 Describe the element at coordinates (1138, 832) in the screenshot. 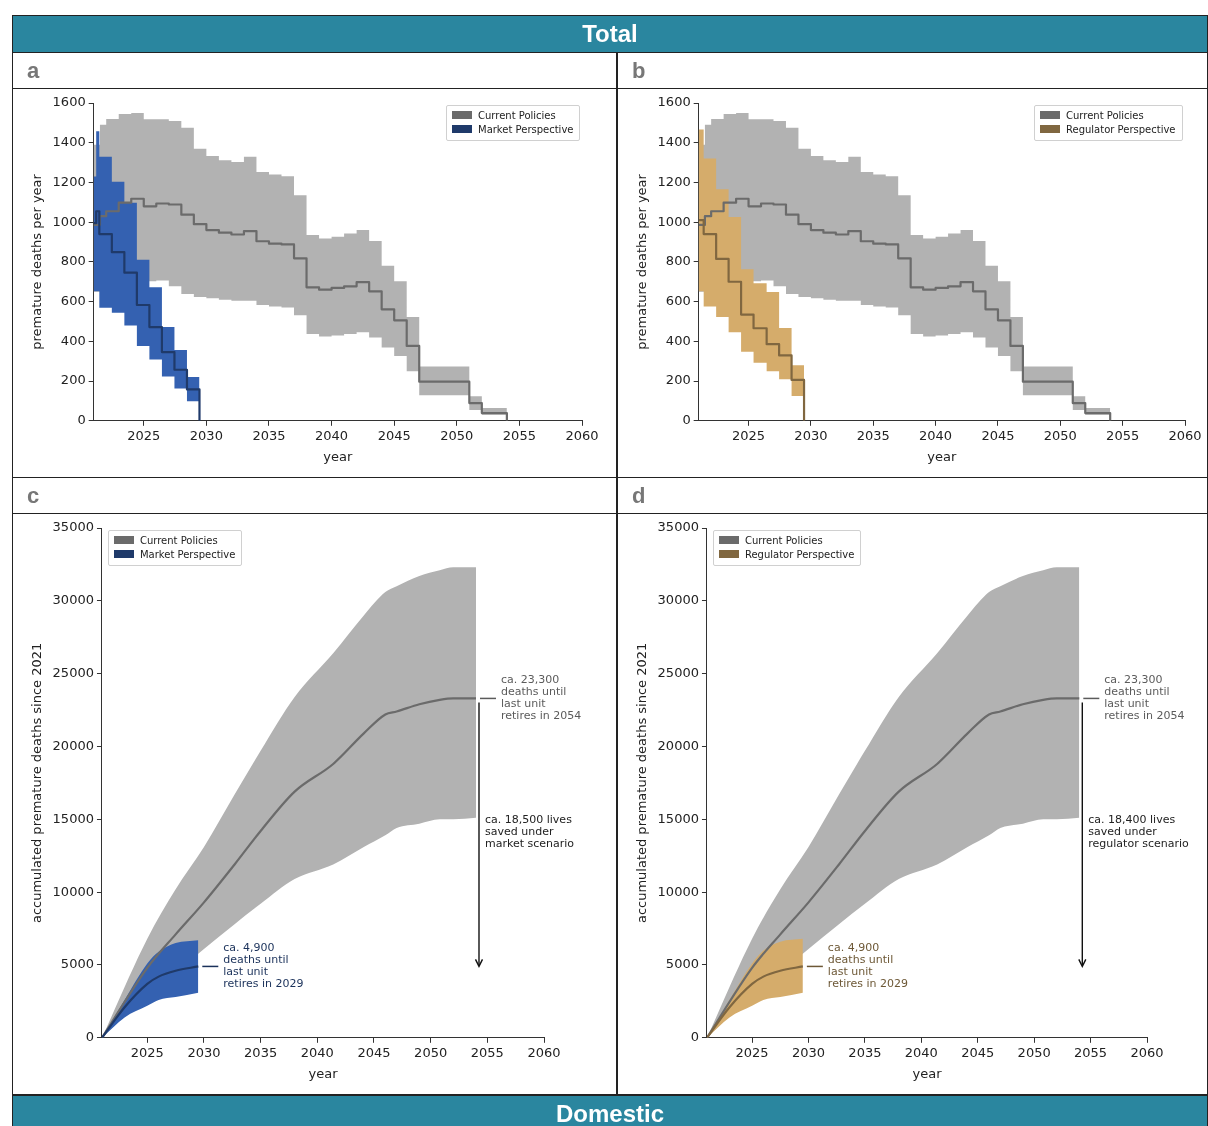

I see `annotation: ca. 18,400 lives saved under regulator scenario` at that location.